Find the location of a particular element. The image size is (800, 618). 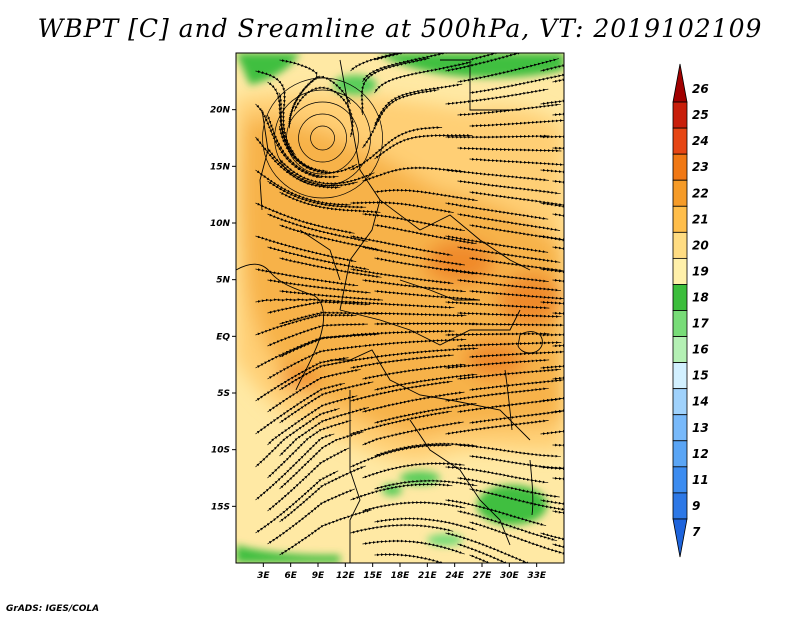

border-d is located at coordinates (480, 85).